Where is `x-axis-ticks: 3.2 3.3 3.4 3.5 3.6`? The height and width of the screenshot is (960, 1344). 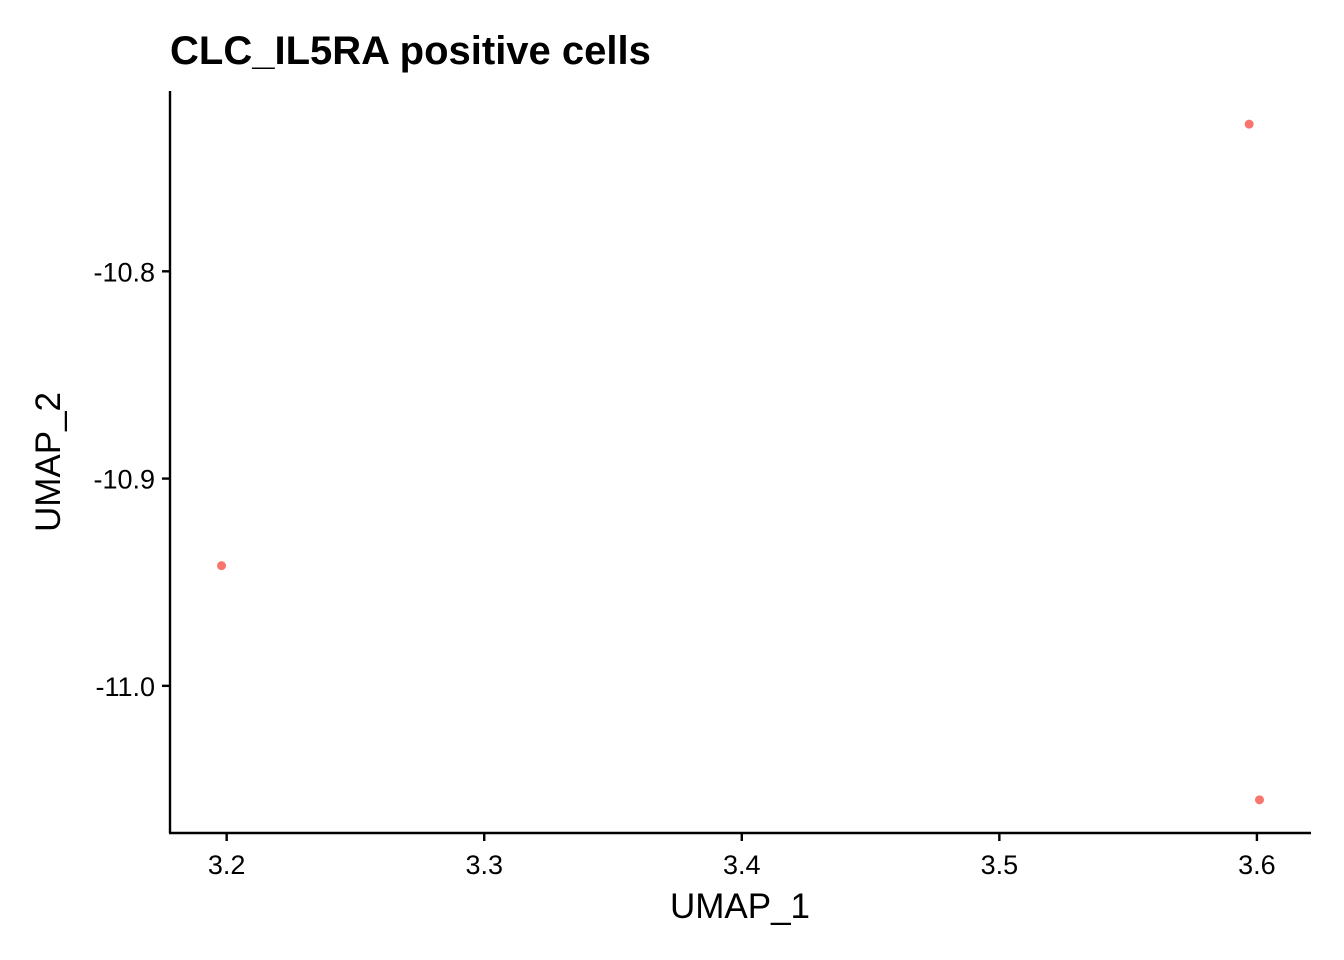
x-axis-ticks: 3.2 3.3 3.4 3.5 3.6 is located at coordinates (742, 856).